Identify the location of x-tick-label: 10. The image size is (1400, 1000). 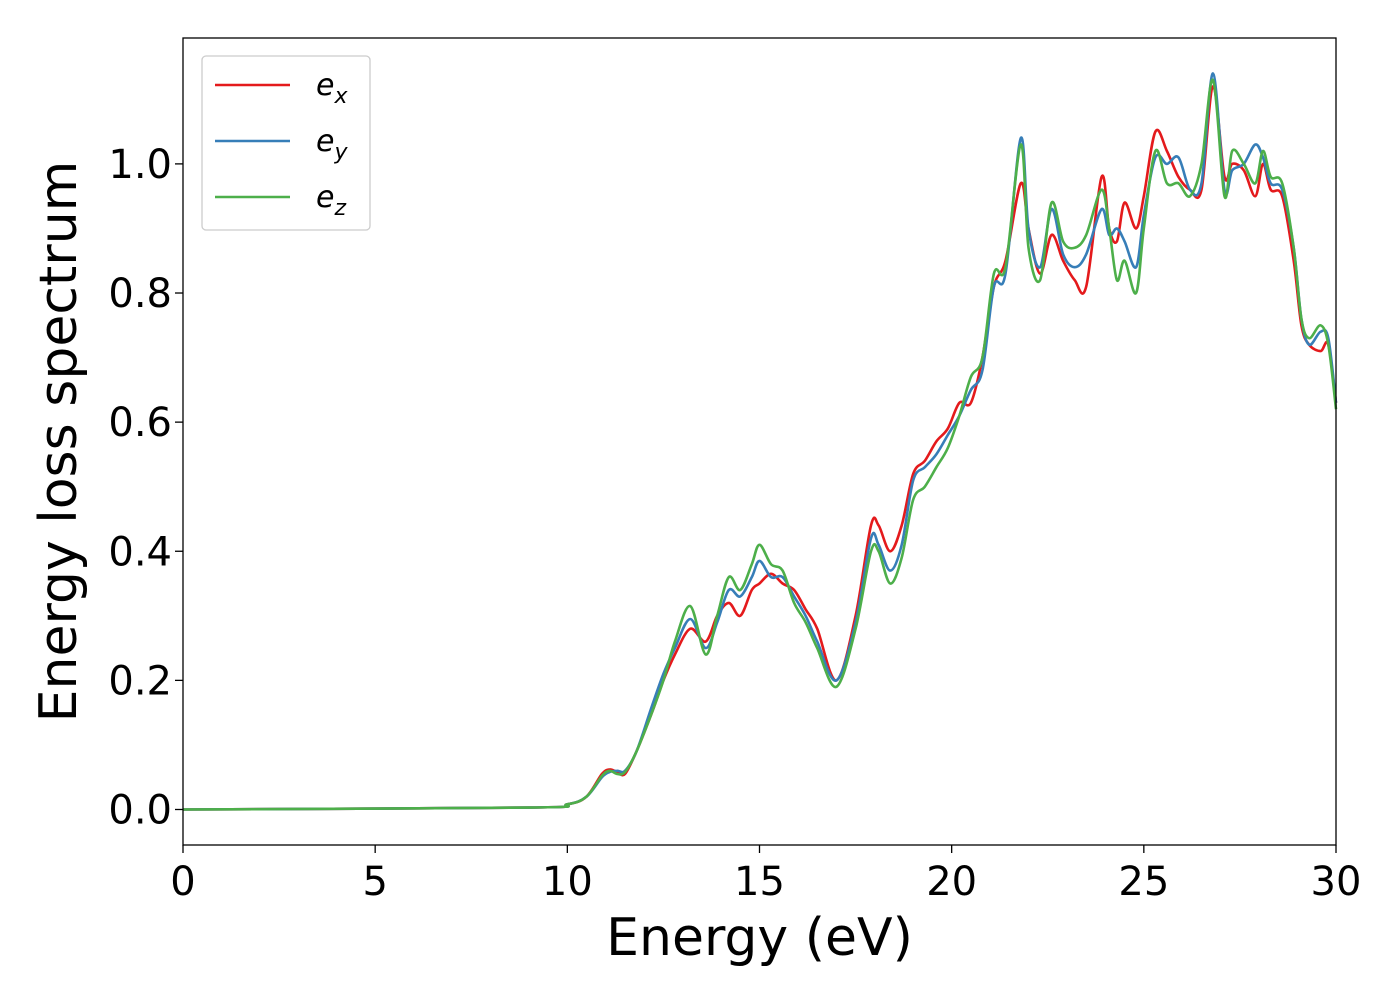
(567, 882).